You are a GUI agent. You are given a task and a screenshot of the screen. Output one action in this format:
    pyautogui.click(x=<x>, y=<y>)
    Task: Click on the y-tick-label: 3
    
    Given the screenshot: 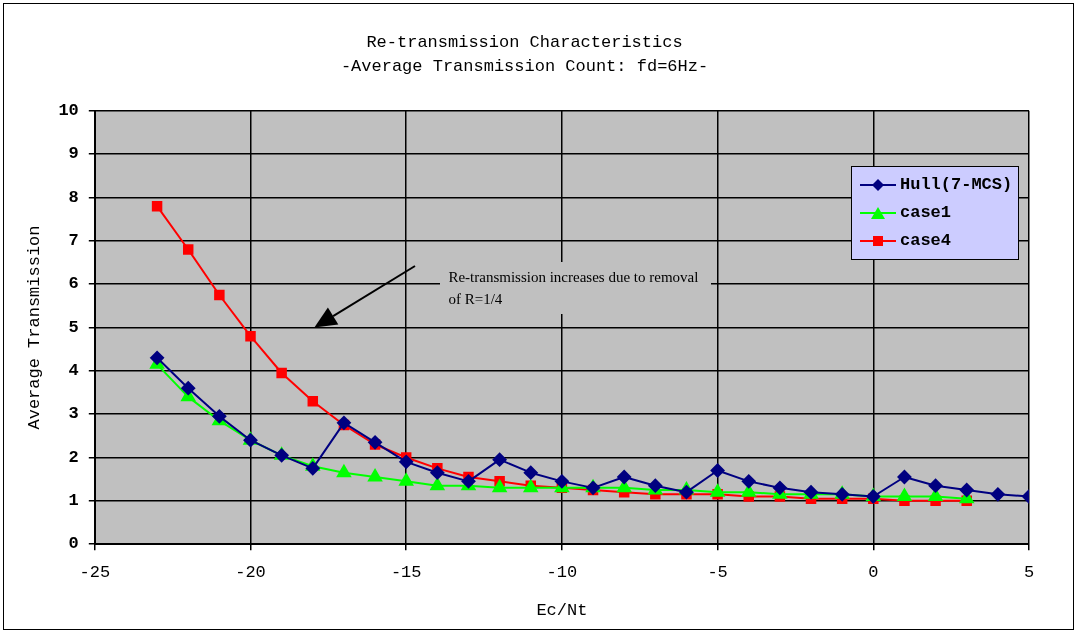 What is the action you would take?
    pyautogui.click(x=73, y=414)
    